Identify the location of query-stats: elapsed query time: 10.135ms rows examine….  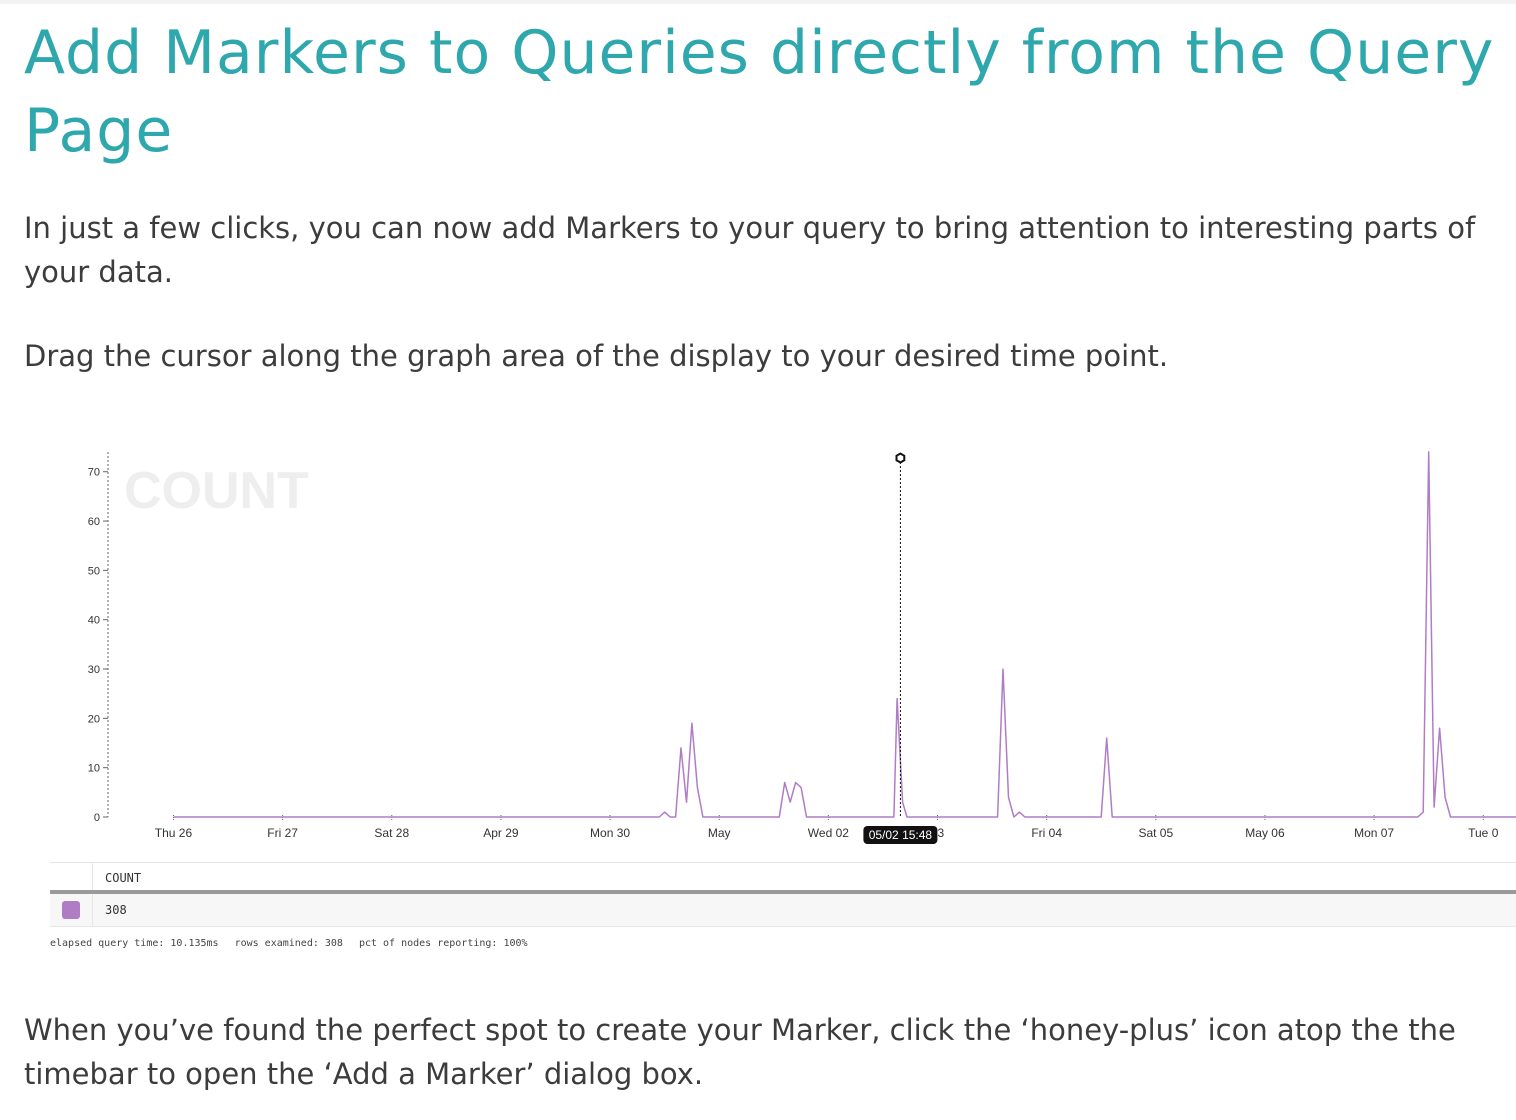
(297, 943).